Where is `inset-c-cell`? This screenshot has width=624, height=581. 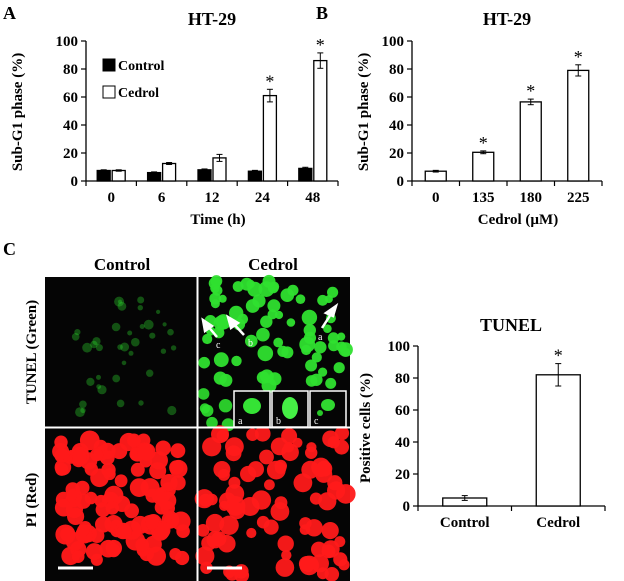
inset-c-cell is located at coordinates (328, 405).